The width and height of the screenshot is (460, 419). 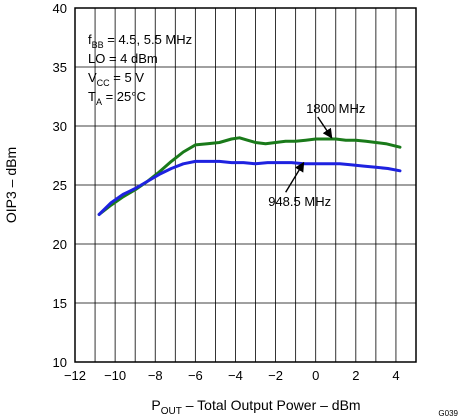 I want to click on figure-code: G039, so click(x=448, y=413).